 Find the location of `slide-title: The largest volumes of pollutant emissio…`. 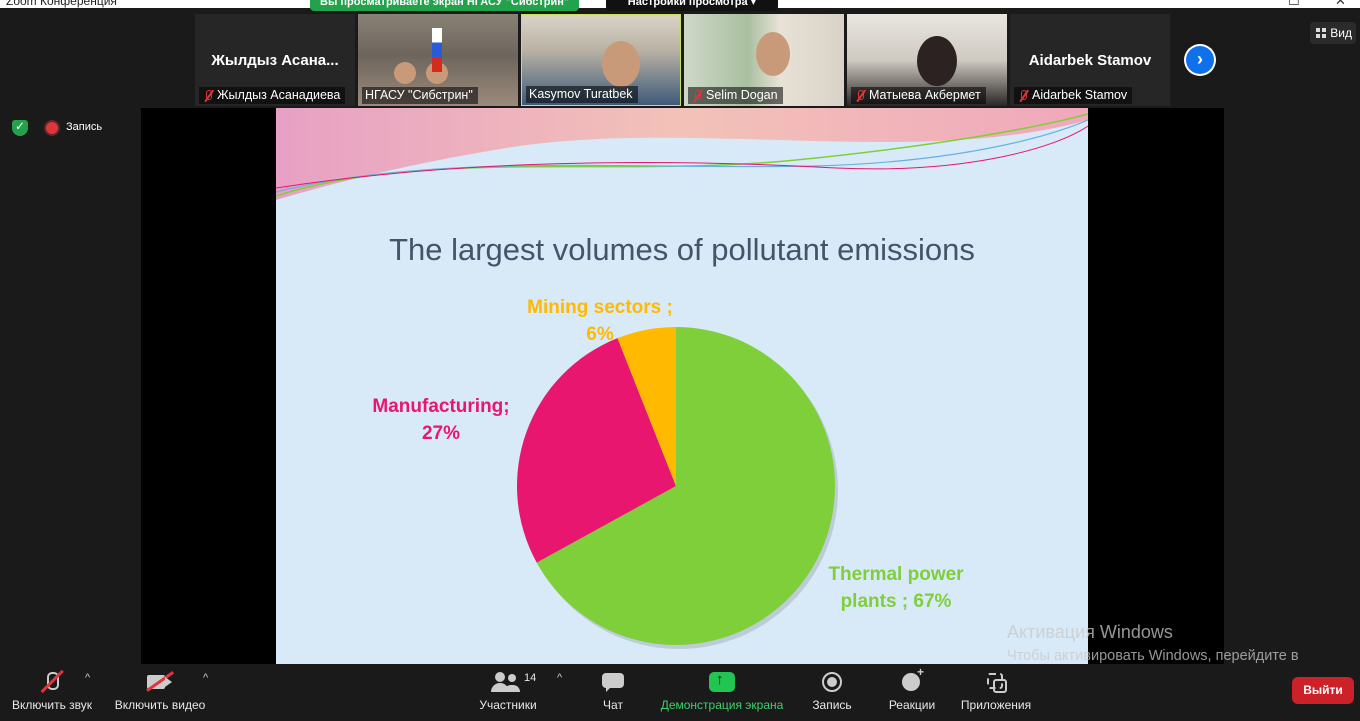

slide-title: The largest volumes of pollutant emissio… is located at coordinates (682, 249).